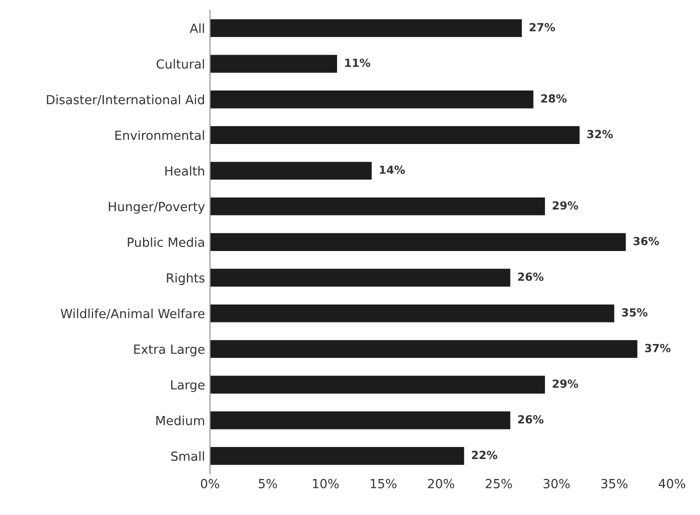  Describe the element at coordinates (485, 455) in the screenshot. I see `data-label: 22%` at that location.